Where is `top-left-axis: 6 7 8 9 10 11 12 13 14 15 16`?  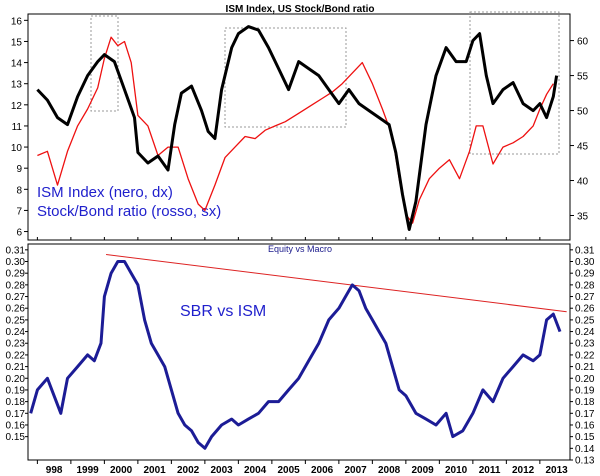
top-left-axis: 6 7 8 9 10 11 12 13 14 15 16 is located at coordinates (19, 127).